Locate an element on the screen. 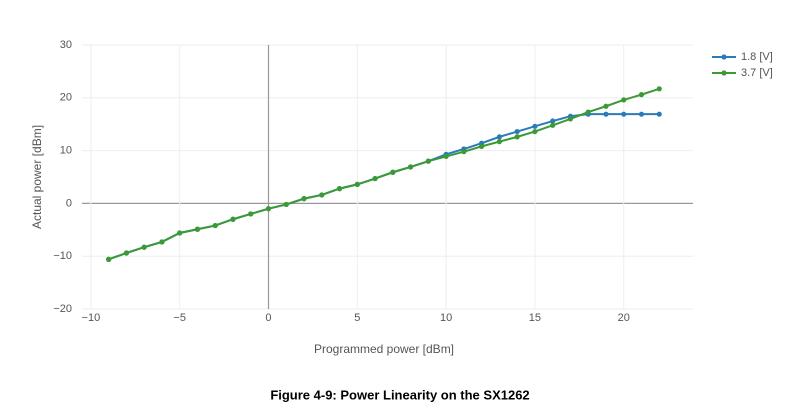 This screenshot has width=788, height=412. x-tick-label: 10 is located at coordinates (446, 318).